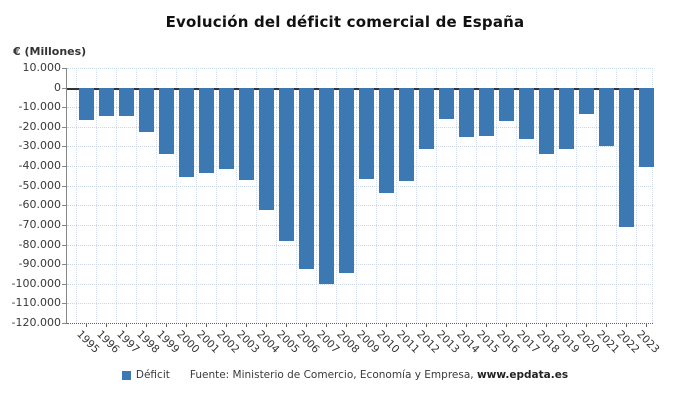  Describe the element at coordinates (586, 101) in the screenshot. I see `bar-2020` at that location.